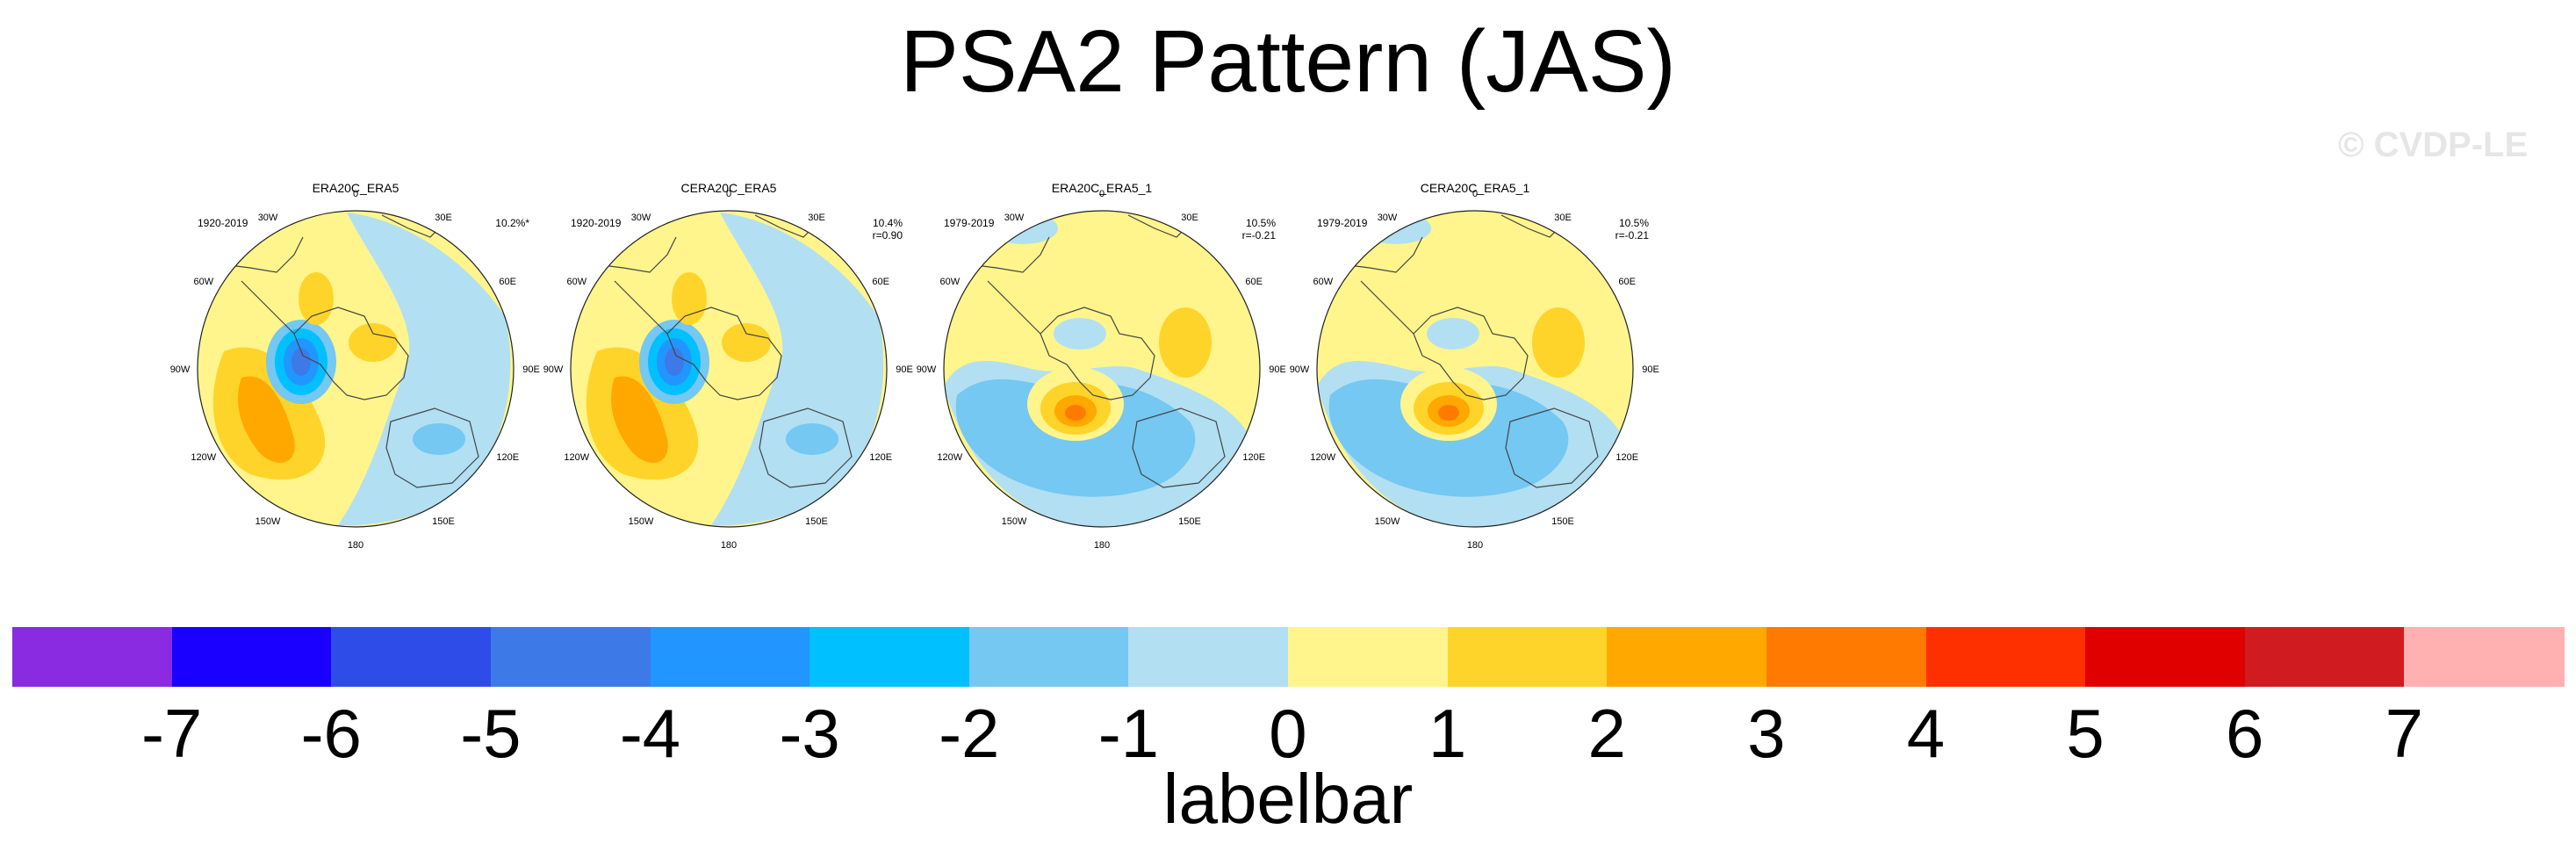 The width and height of the screenshot is (2576, 851). Describe the element at coordinates (2085, 733) in the screenshot. I see `labelbar-tick-label: 5` at that location.